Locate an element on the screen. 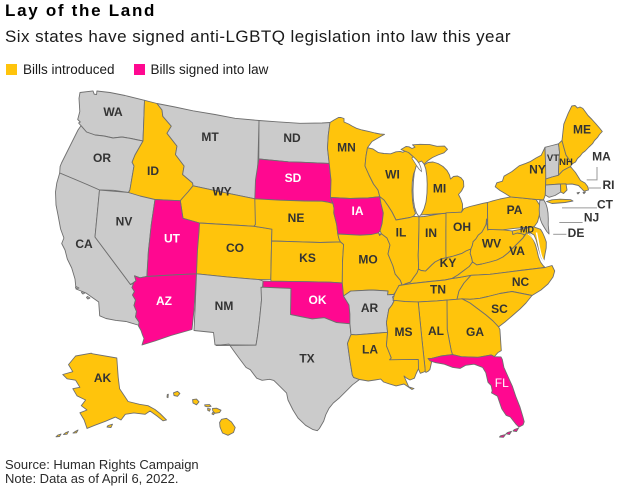  svg-text: KY is located at coordinates (448, 263).